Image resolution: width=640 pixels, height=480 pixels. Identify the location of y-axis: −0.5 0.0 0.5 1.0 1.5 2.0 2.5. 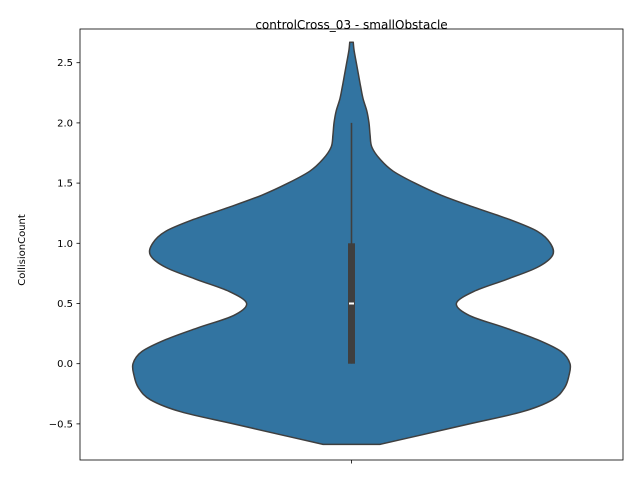
(64, 244).